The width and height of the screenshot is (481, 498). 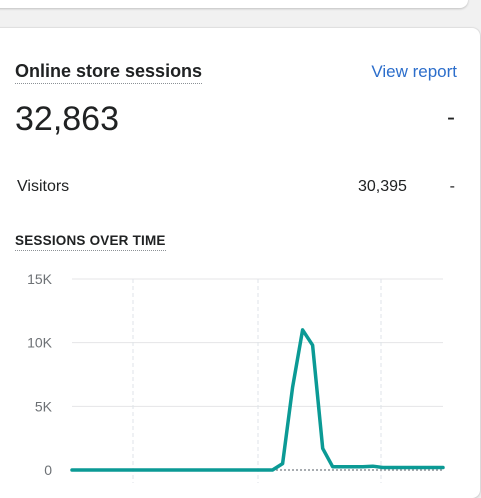 I want to click on chart-section-title: SESSIONS OVER TIME, so click(x=90, y=241).